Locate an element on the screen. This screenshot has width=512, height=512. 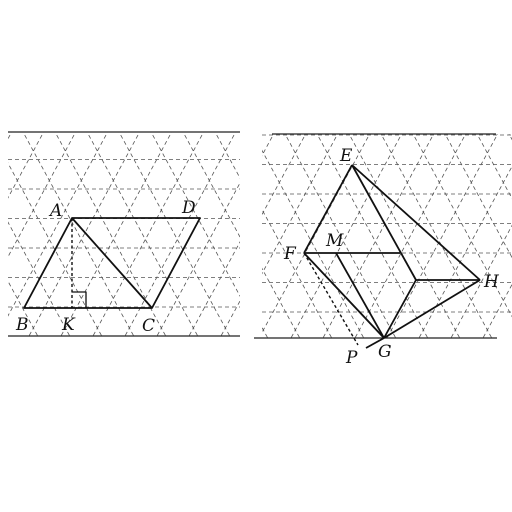
segment-inner-g is located at coordinates (400, 309).